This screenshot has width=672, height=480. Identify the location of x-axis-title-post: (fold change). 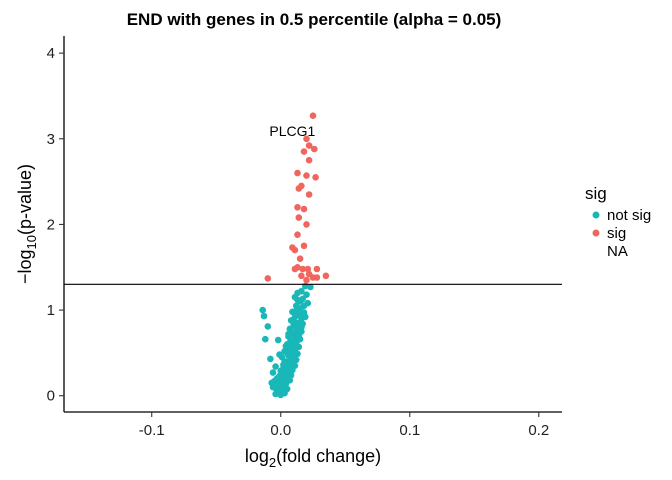
(328, 456).